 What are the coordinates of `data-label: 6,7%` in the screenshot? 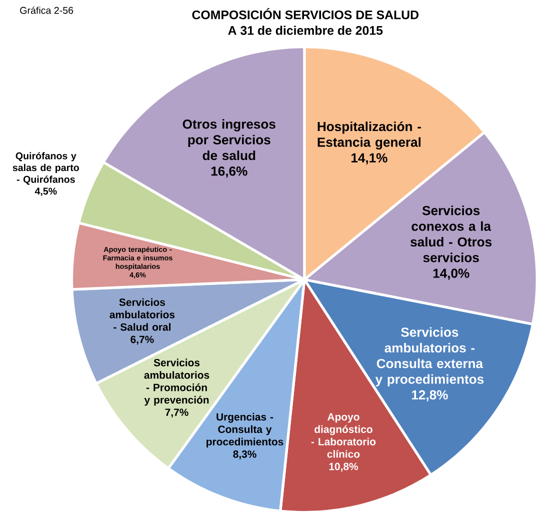 It's located at (142, 340).